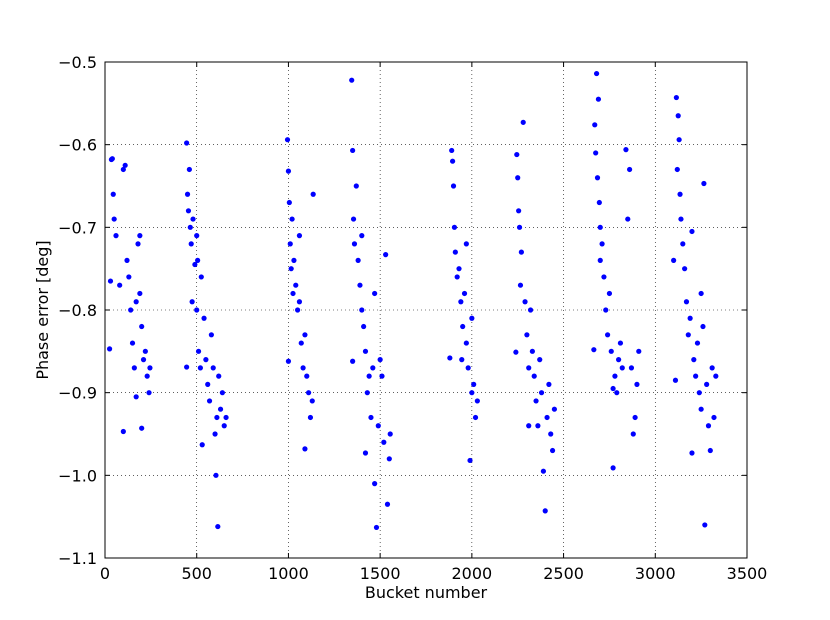 The height and width of the screenshot is (620, 830). Describe the element at coordinates (42, 309) in the screenshot. I see `y-axis-label: Phase error [deg]` at that location.